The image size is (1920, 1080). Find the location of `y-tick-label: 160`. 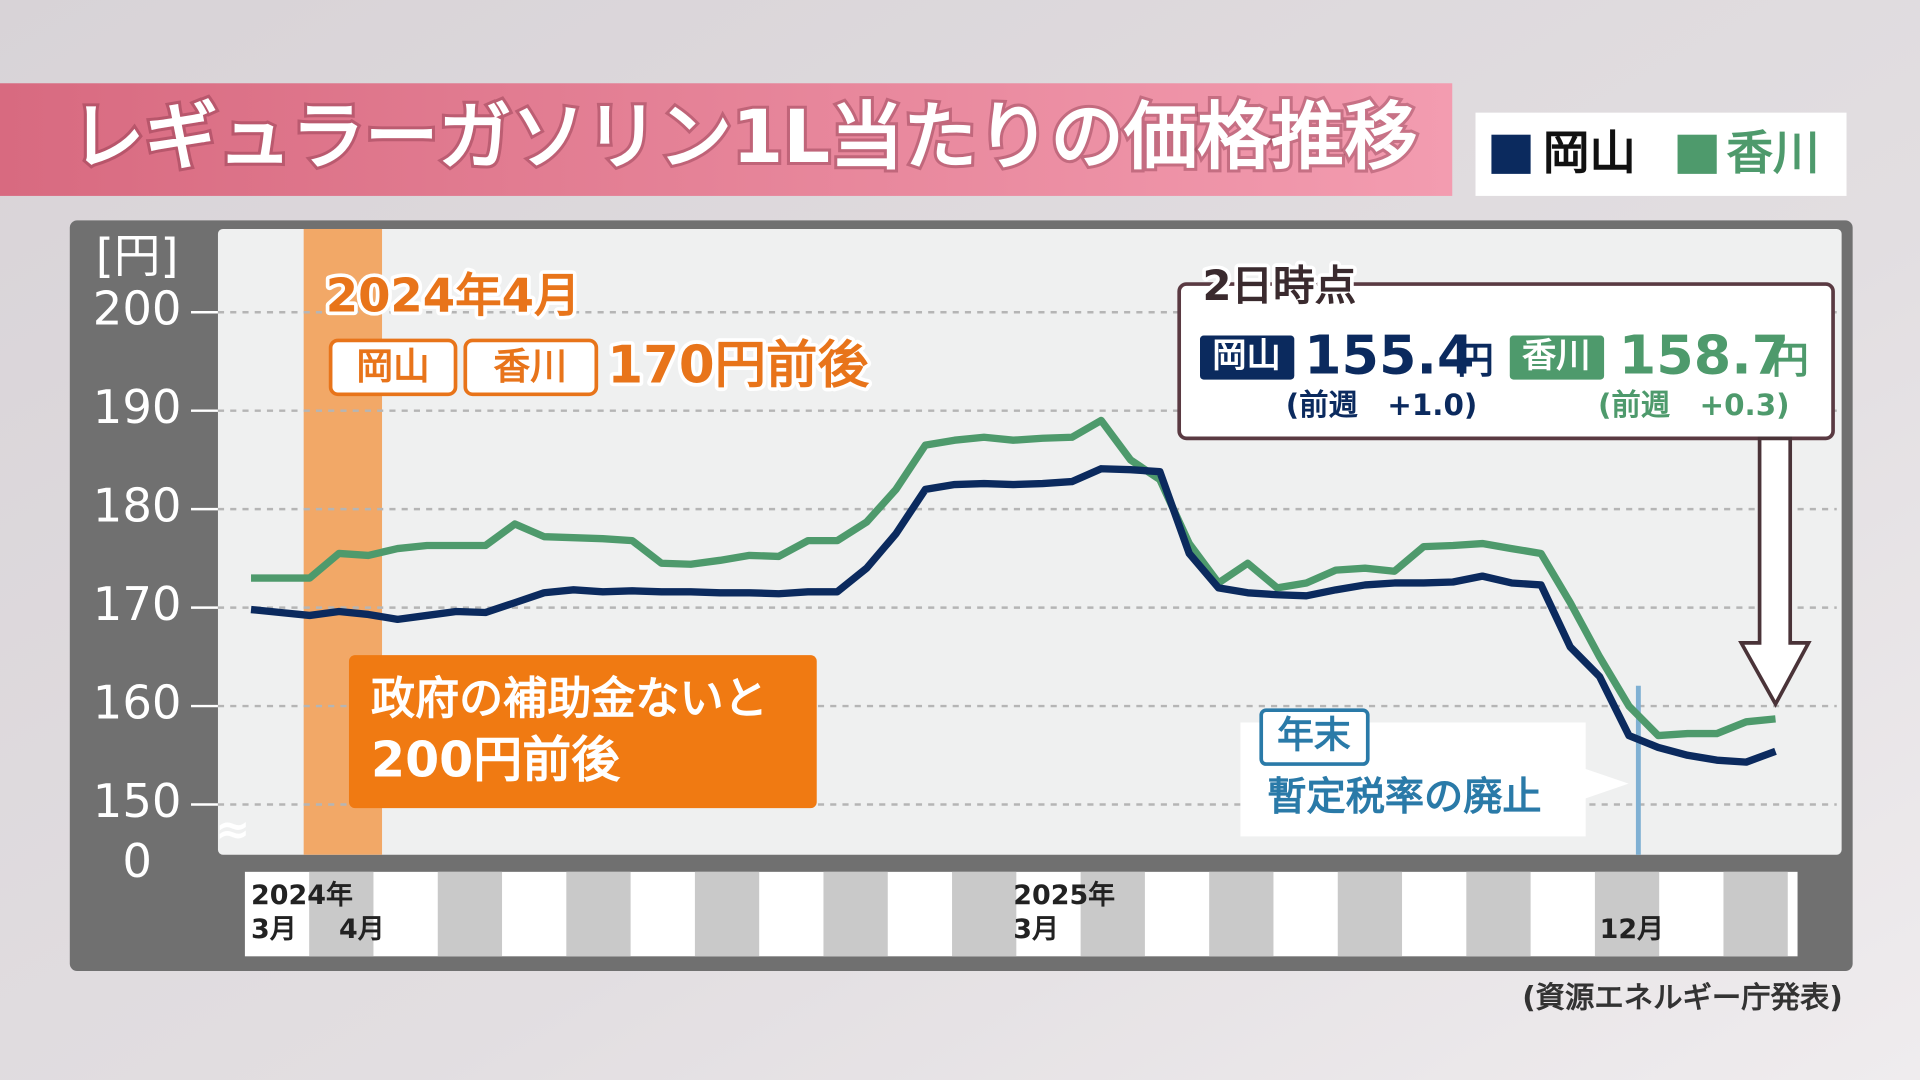

y-tick-label: 160 is located at coordinates (137, 703).